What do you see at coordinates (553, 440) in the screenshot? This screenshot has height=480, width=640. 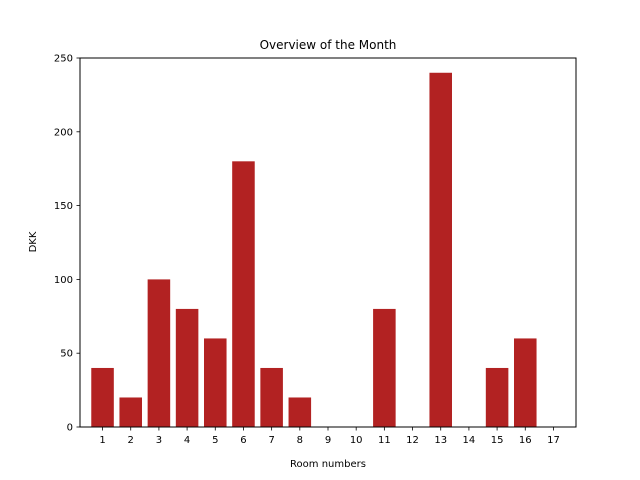 I see `x-tick-label: 17` at bounding box center [553, 440].